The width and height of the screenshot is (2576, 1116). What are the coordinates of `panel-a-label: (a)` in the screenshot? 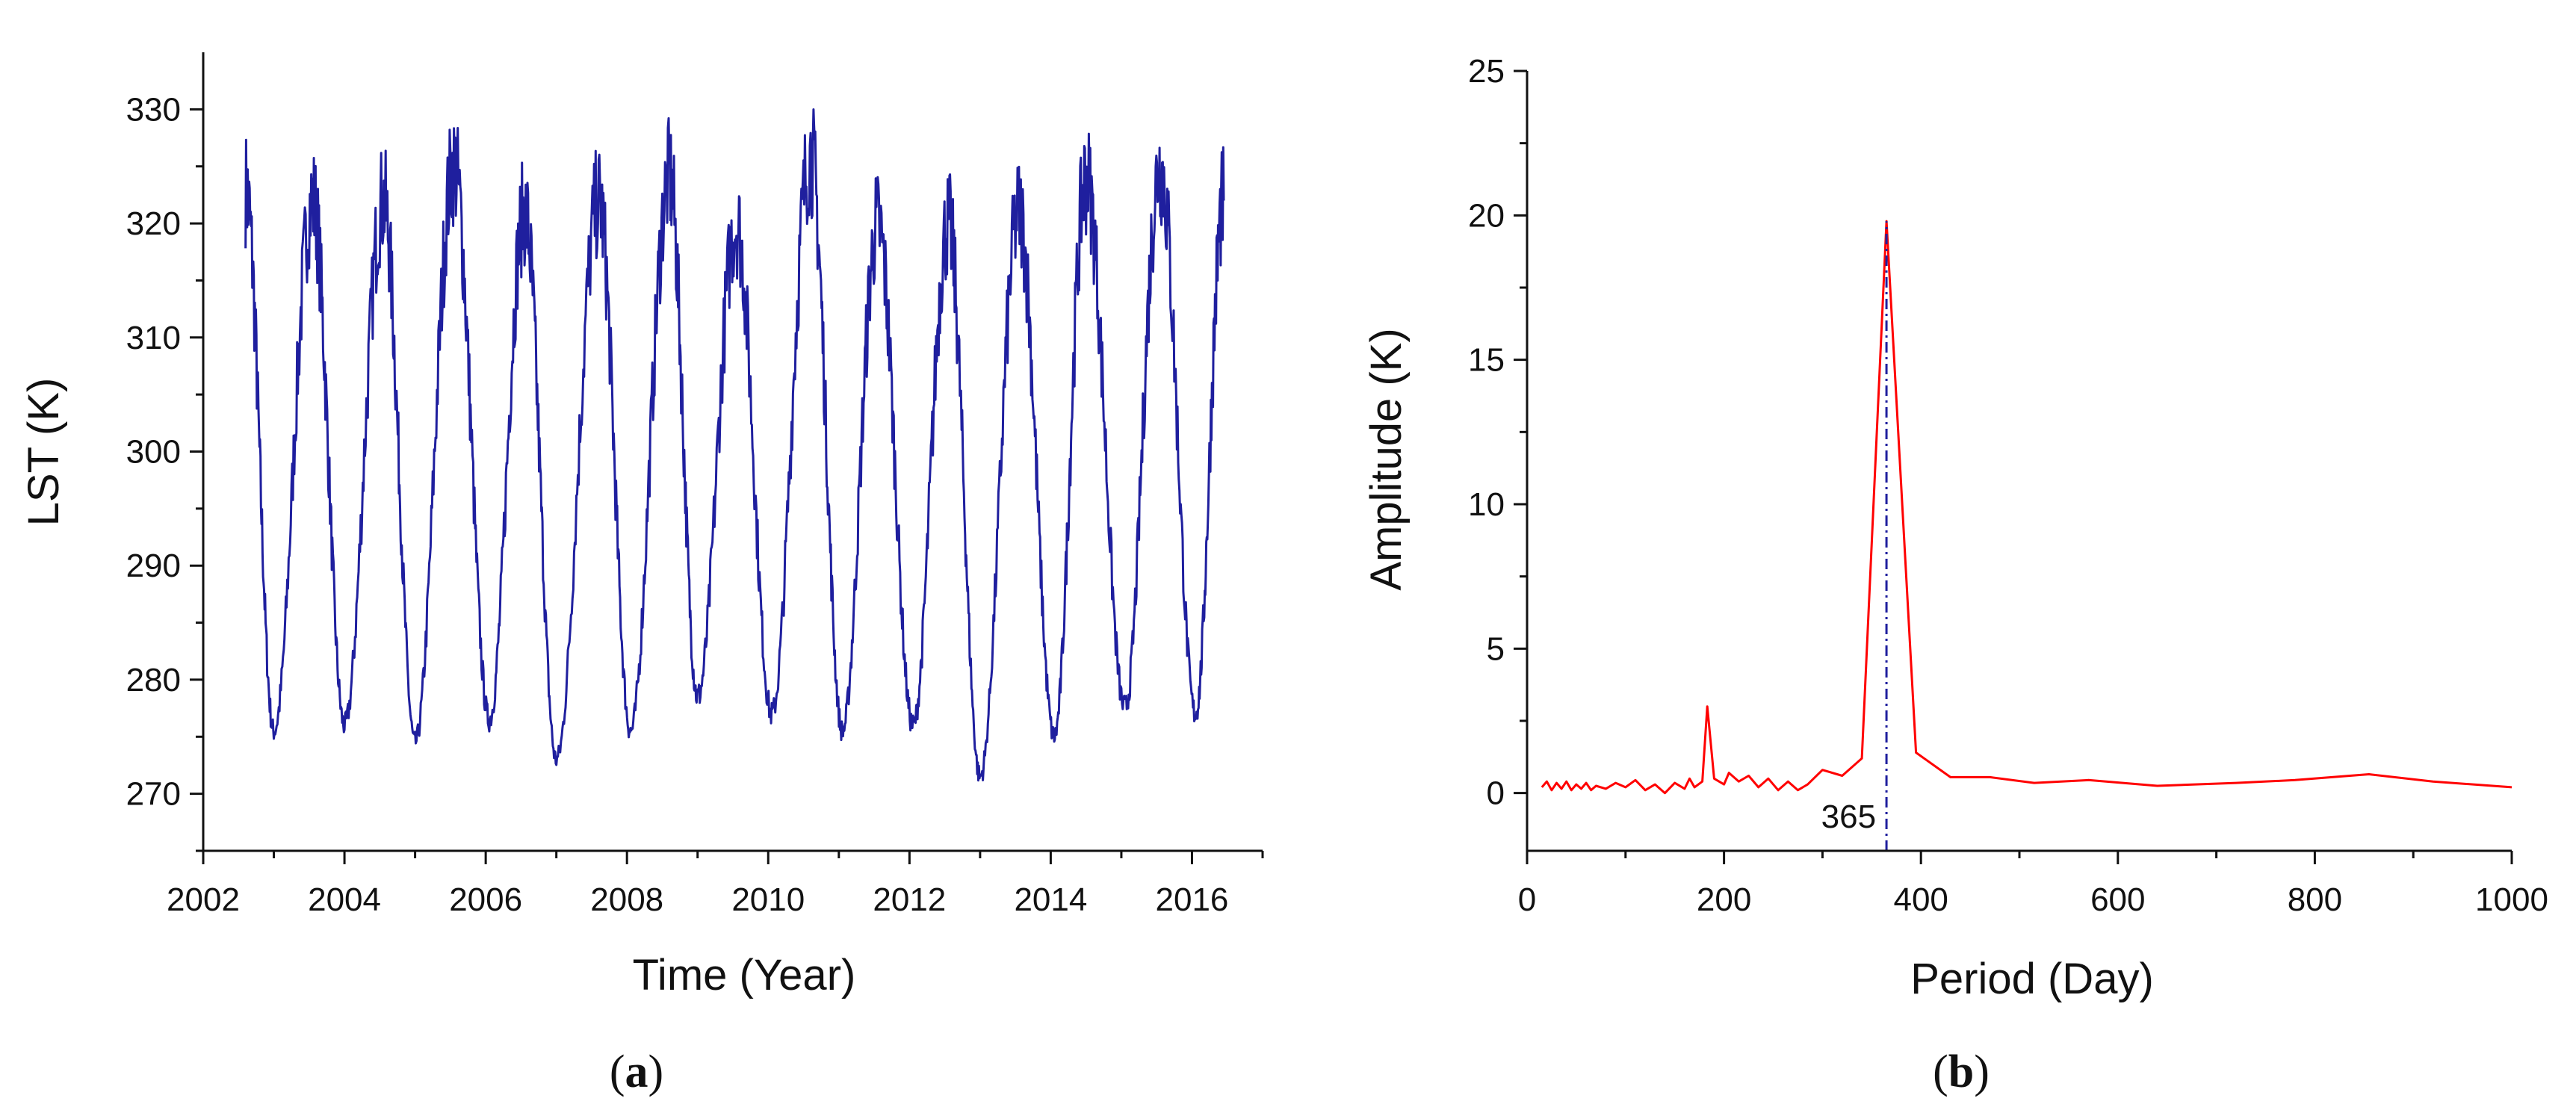 It's located at (636, 1072).